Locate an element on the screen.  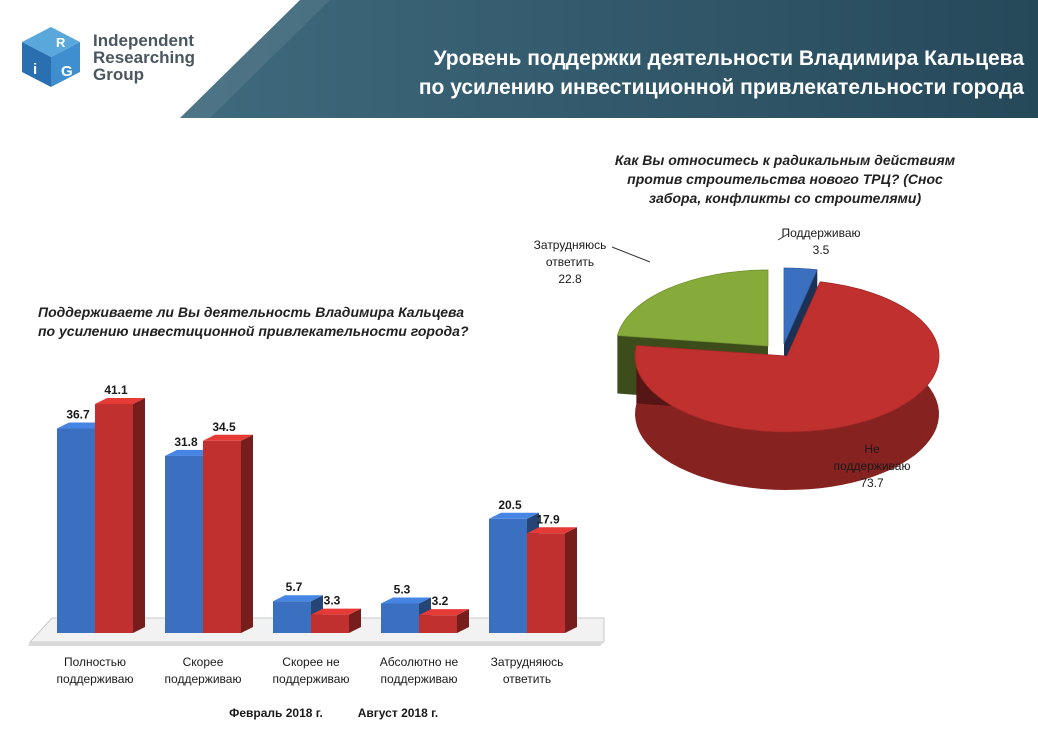
pie-title-line-2: против строительства нового ТРЦ? (Снос is located at coordinates (785, 179).